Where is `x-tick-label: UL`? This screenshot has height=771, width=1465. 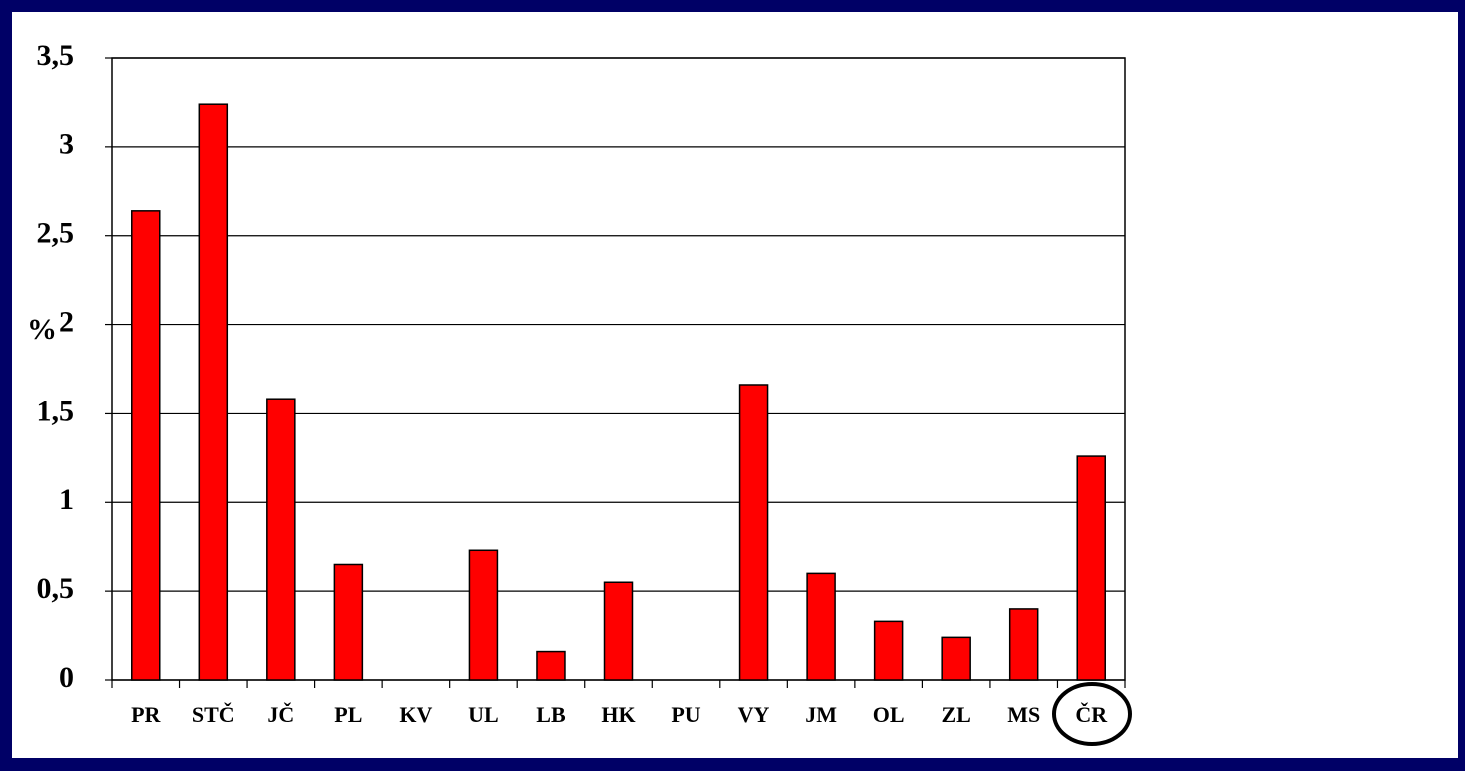
x-tick-label: UL is located at coordinates (483, 714).